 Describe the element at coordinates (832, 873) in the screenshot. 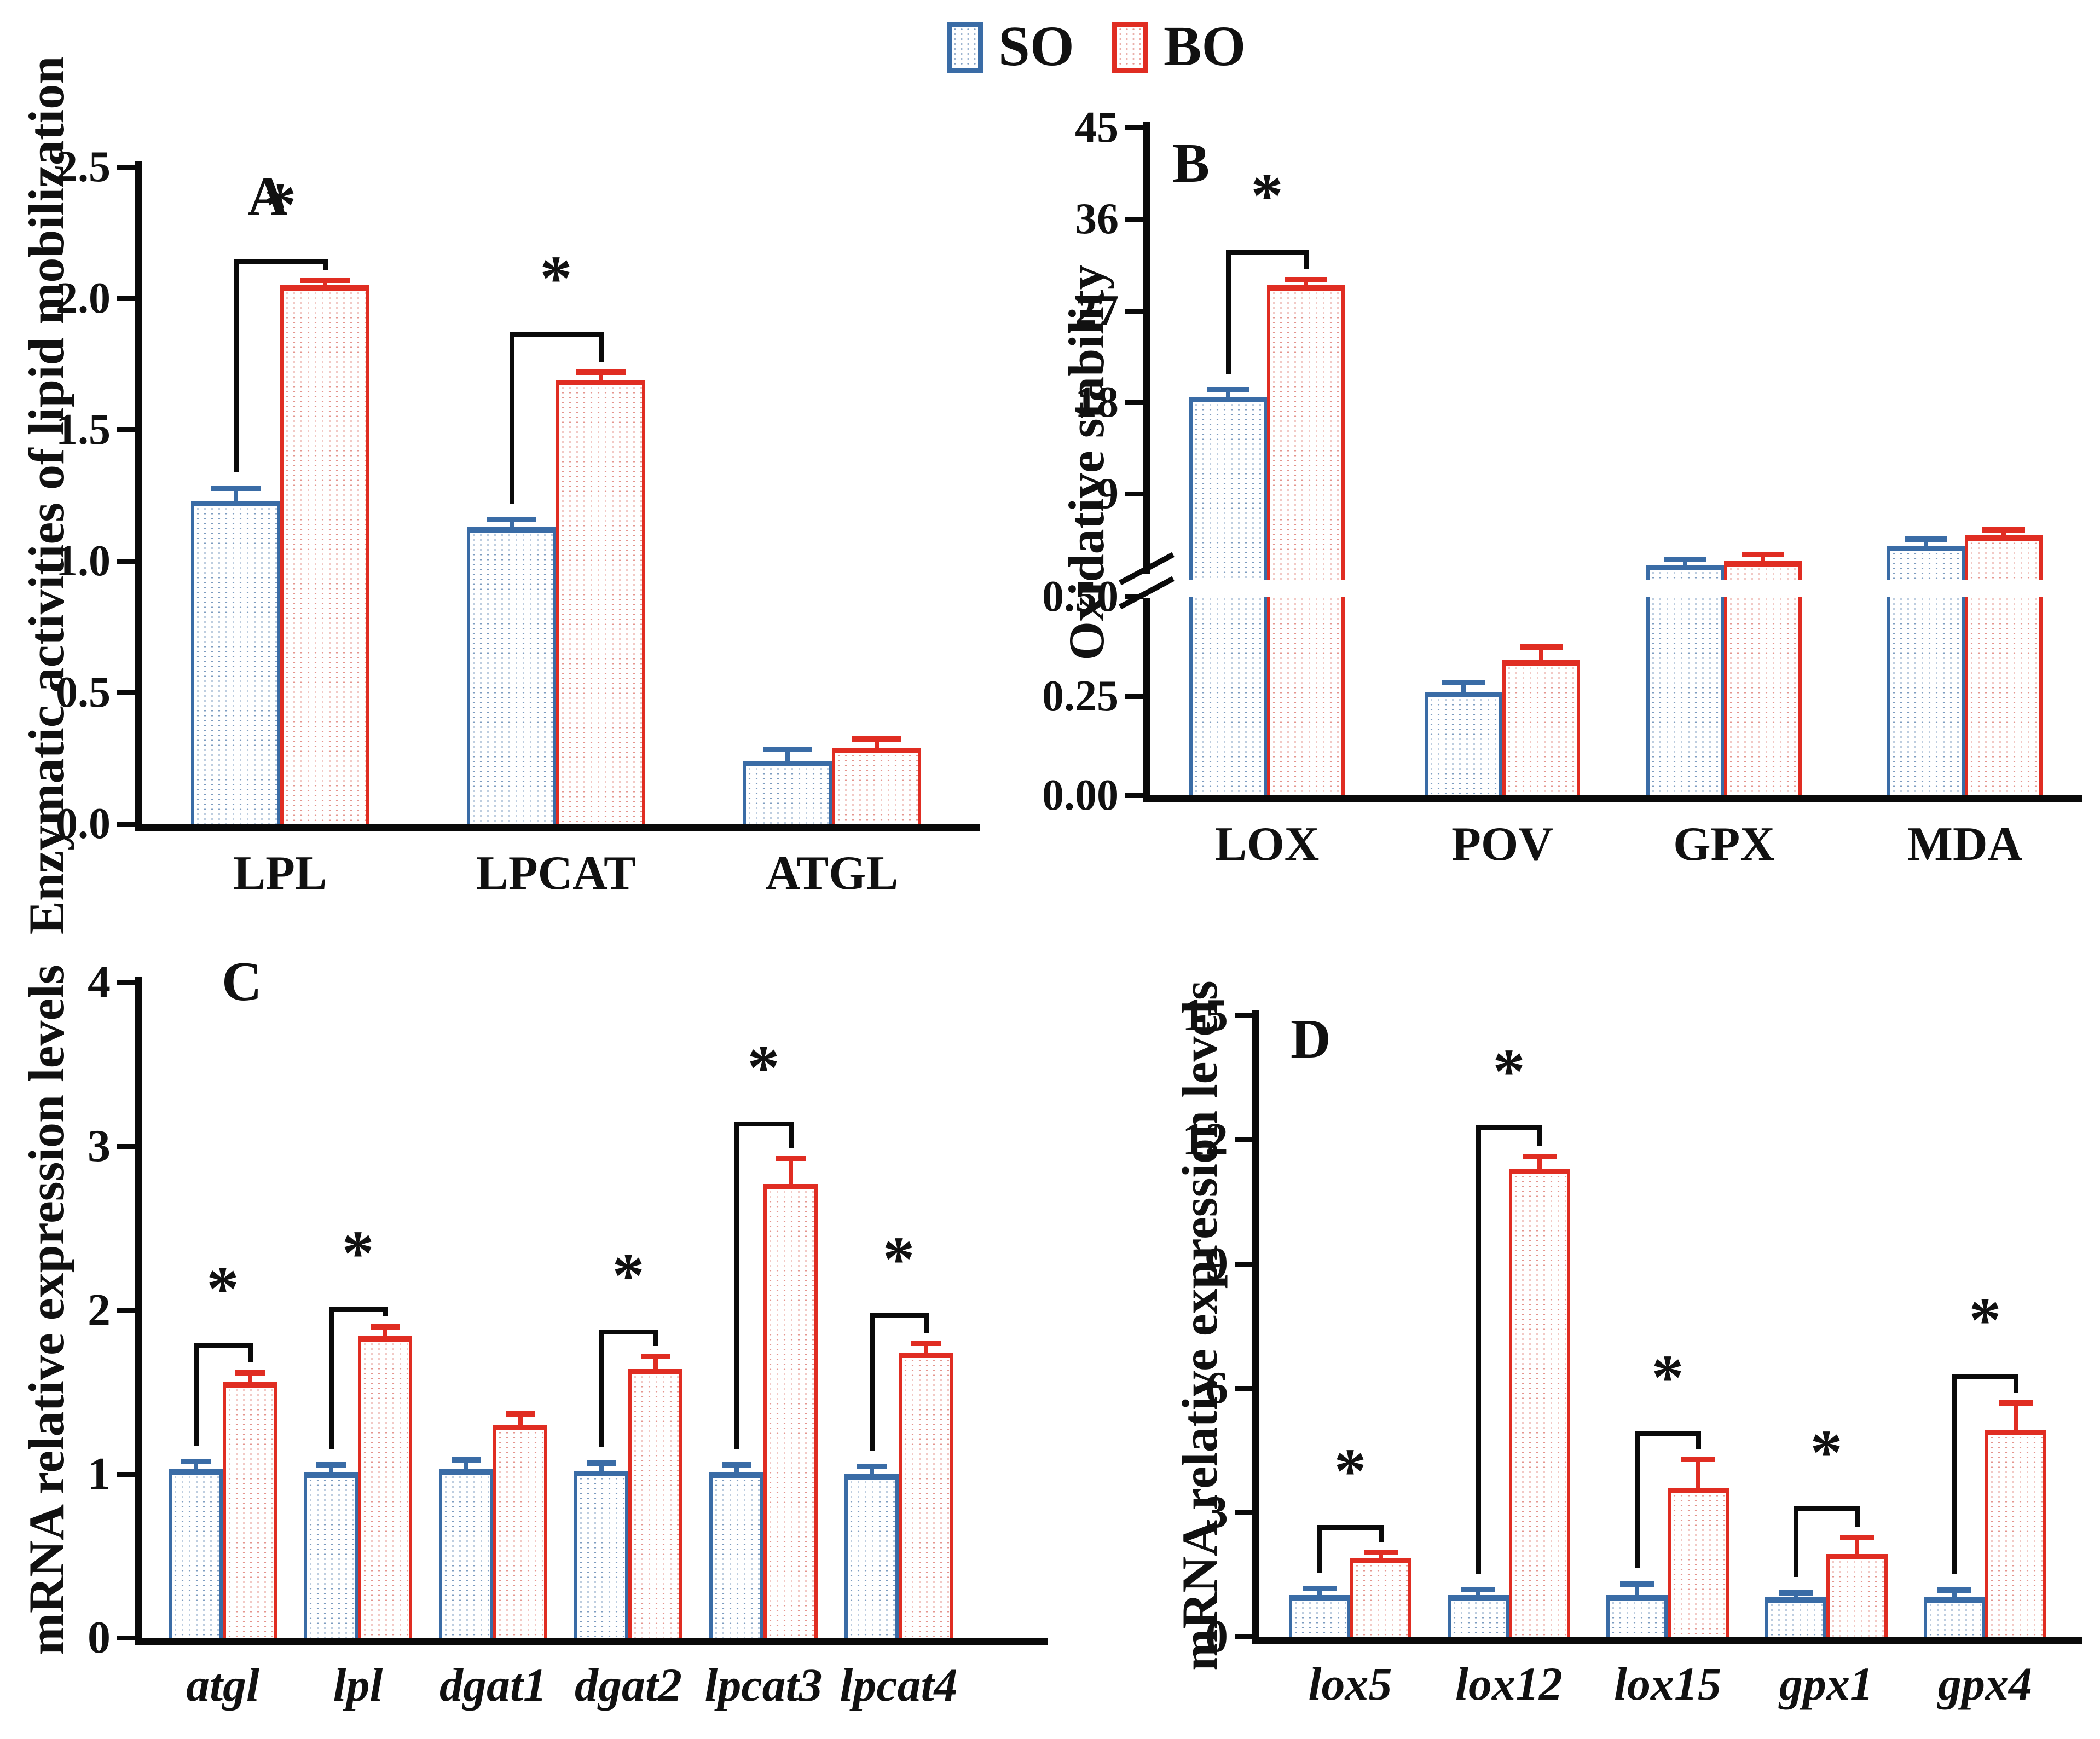

I see `category-label-ATGL: ATGL` at that location.